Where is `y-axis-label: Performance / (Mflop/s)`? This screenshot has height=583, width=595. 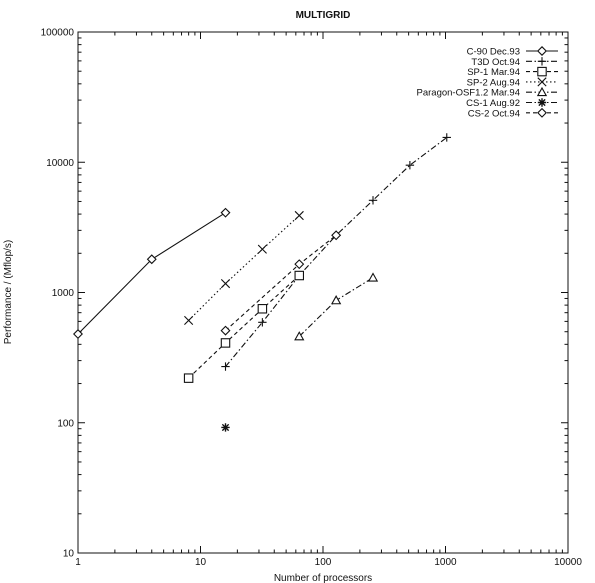 y-axis-label: Performance / (Mflop/s) is located at coordinates (8, 292).